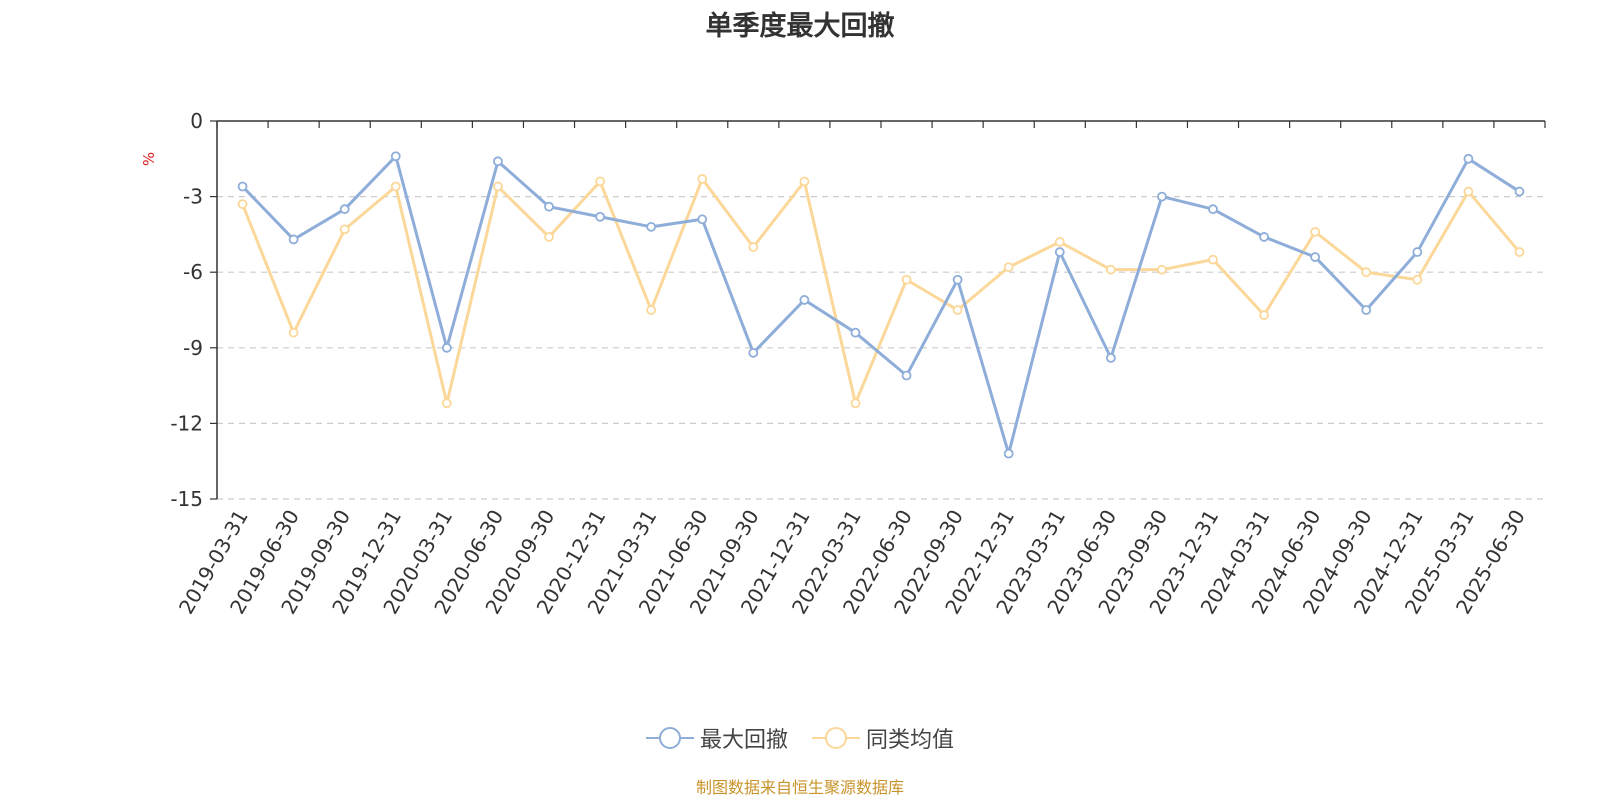 The height and width of the screenshot is (800, 1600). What do you see at coordinates (186, 499) in the screenshot?
I see `y-tick-label: -15` at bounding box center [186, 499].